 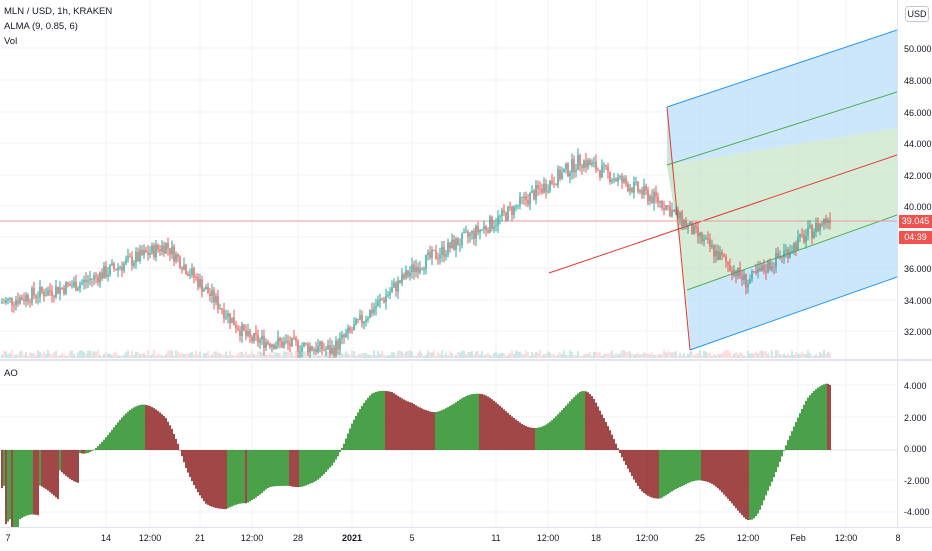 I want to click on pane-separator, so click(x=466, y=360).